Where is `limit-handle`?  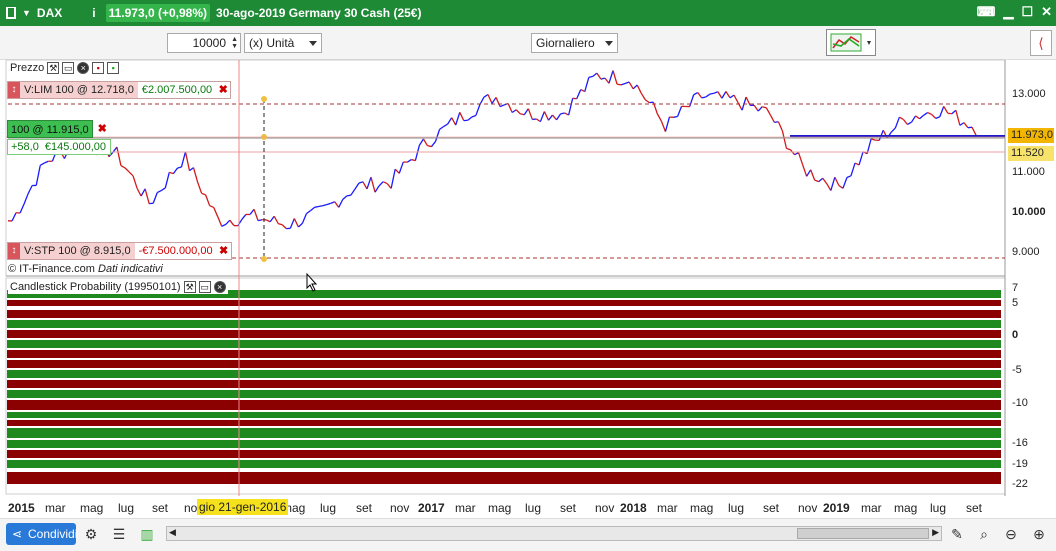 limit-handle is located at coordinates (264, 99).